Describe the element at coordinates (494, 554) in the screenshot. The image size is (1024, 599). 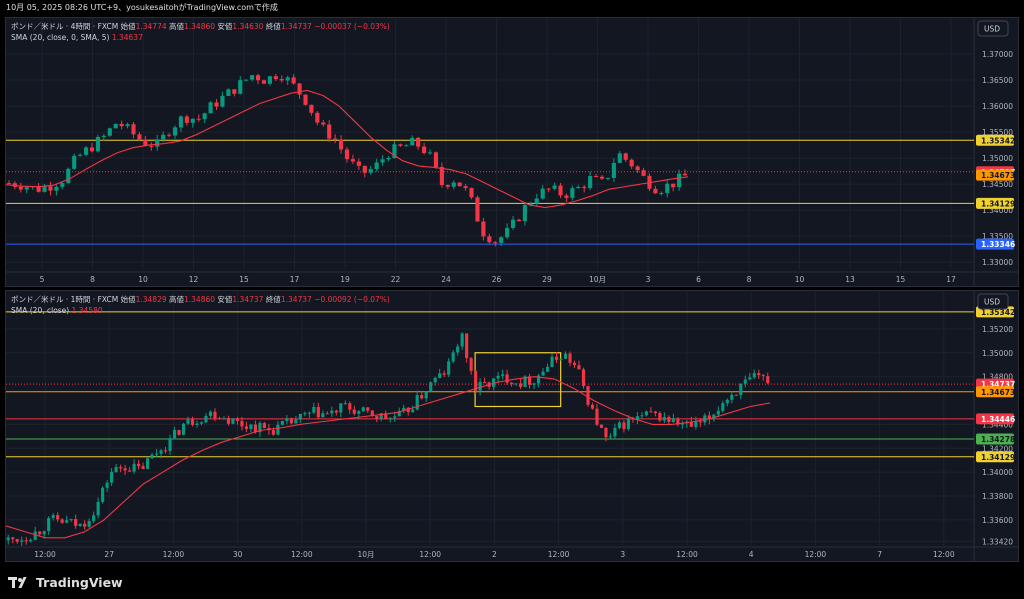
I see `time-axis-label: 2` at that location.